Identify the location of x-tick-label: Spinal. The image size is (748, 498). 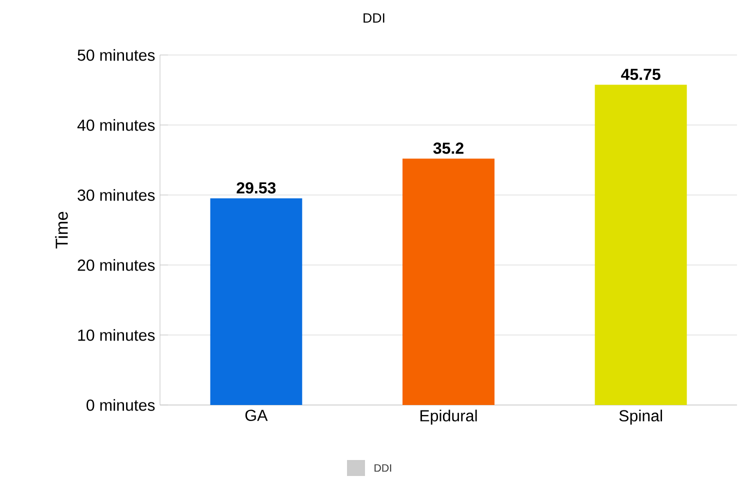
(640, 417).